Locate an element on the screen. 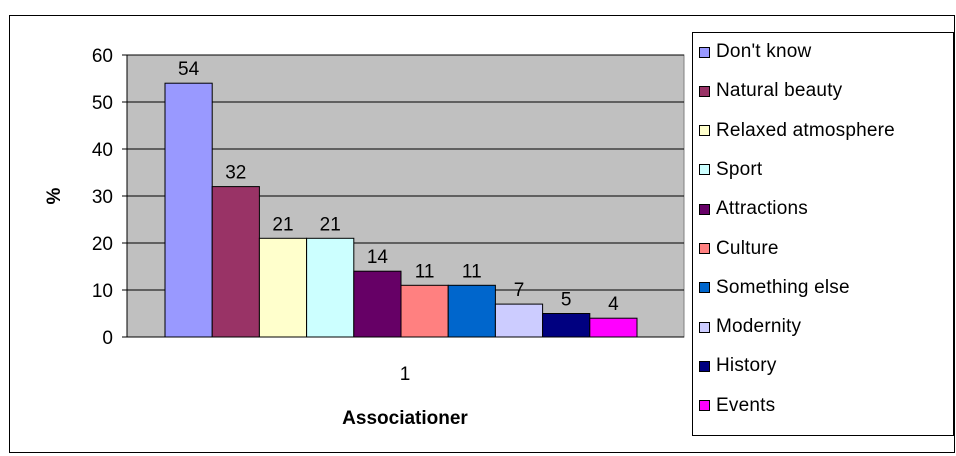 The image size is (956, 456). legend-item: Relaxed atmosphere is located at coordinates (797, 131).